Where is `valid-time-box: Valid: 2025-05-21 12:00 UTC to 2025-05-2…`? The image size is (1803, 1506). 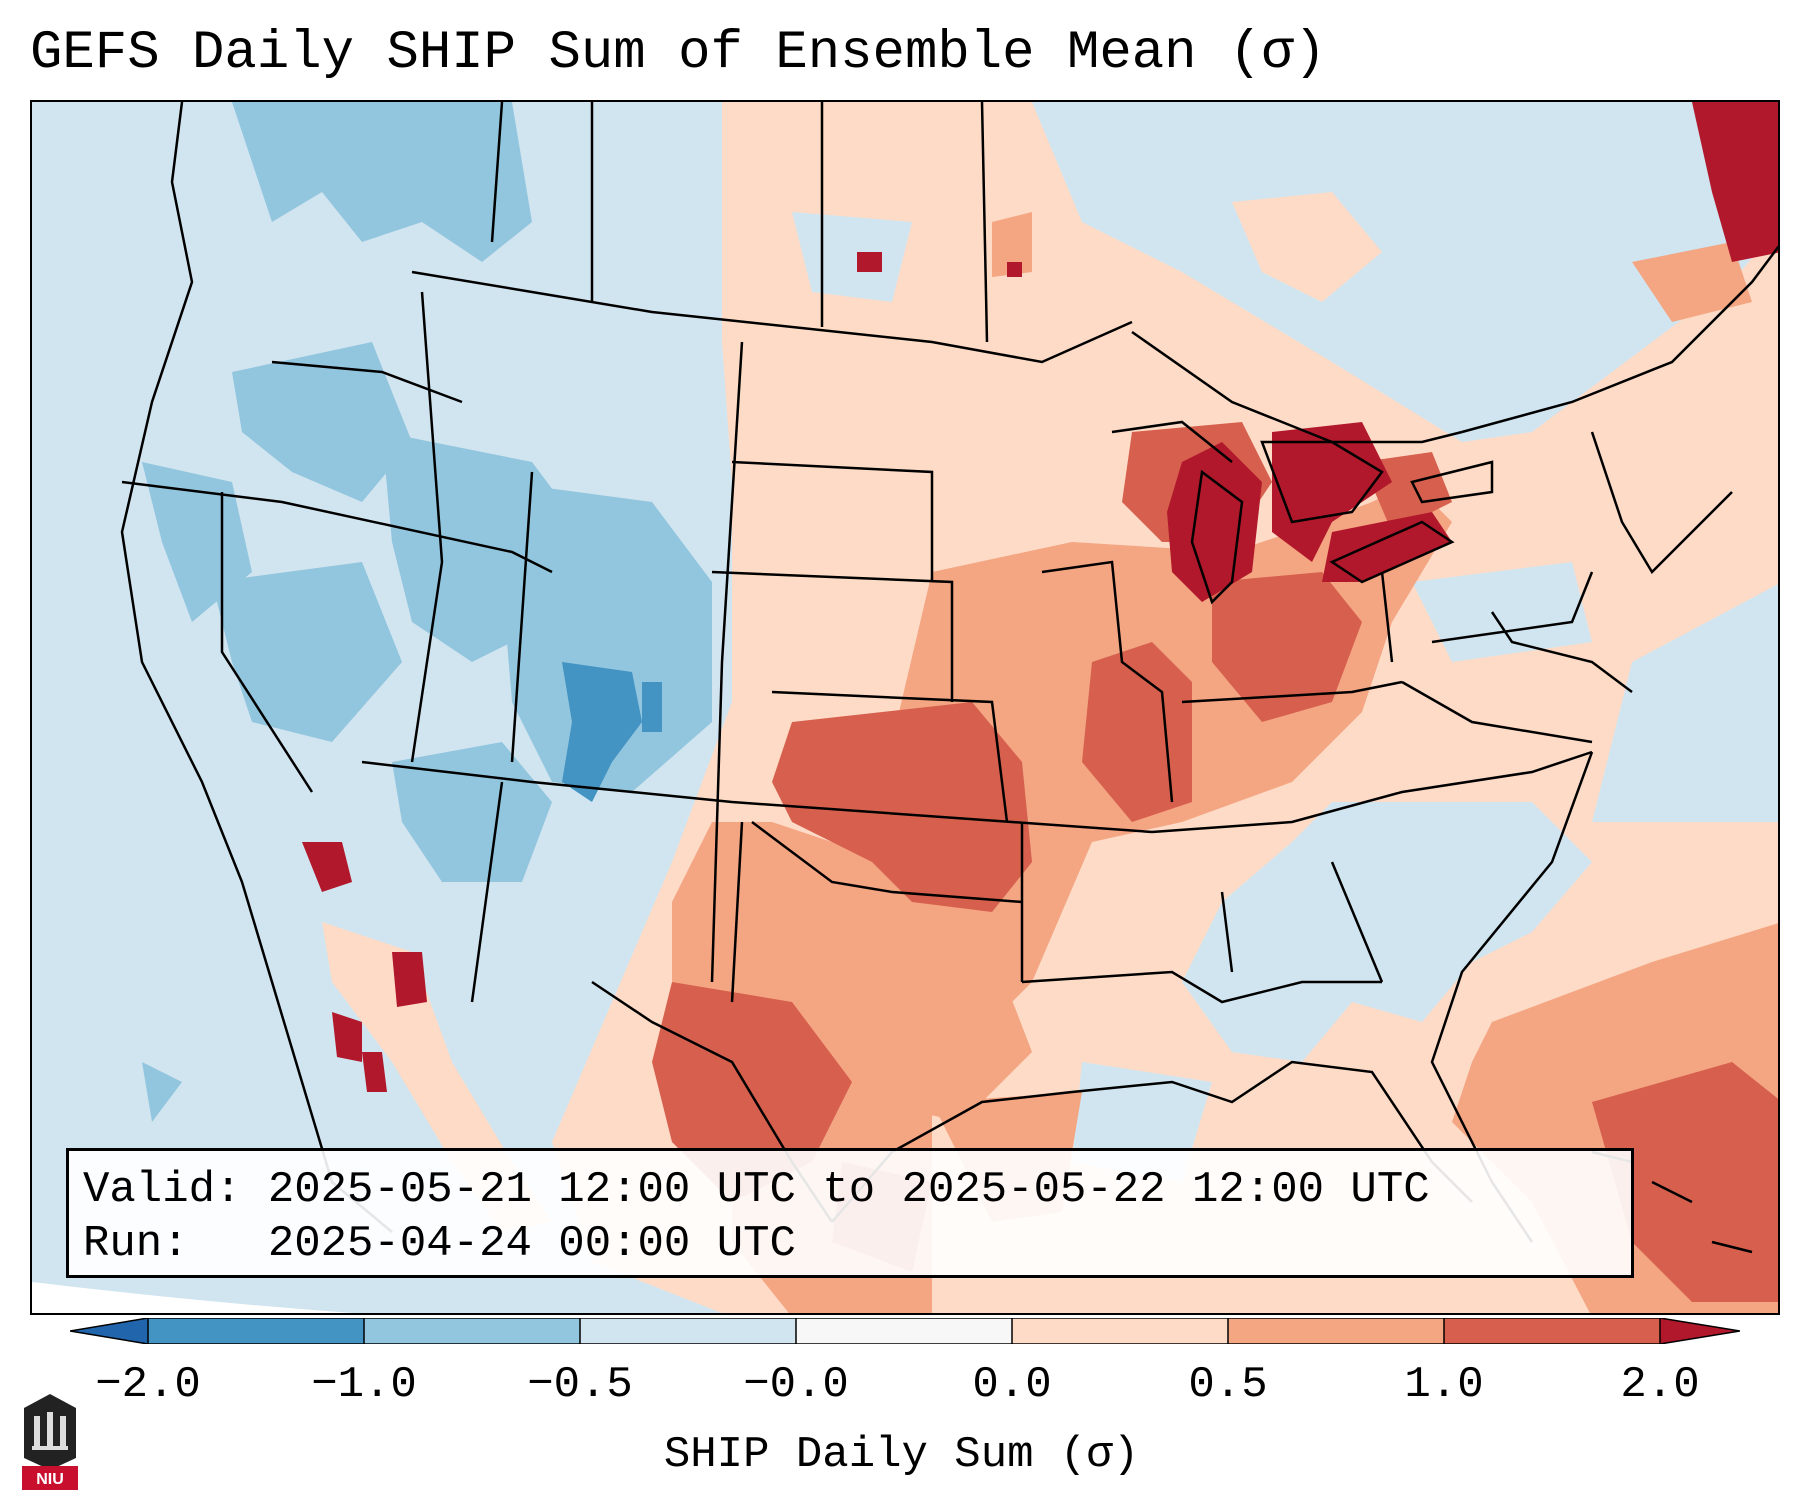
valid-time-box: Valid: 2025-05-21 12:00 UTC to 2025-05-2… is located at coordinates (850, 1213).